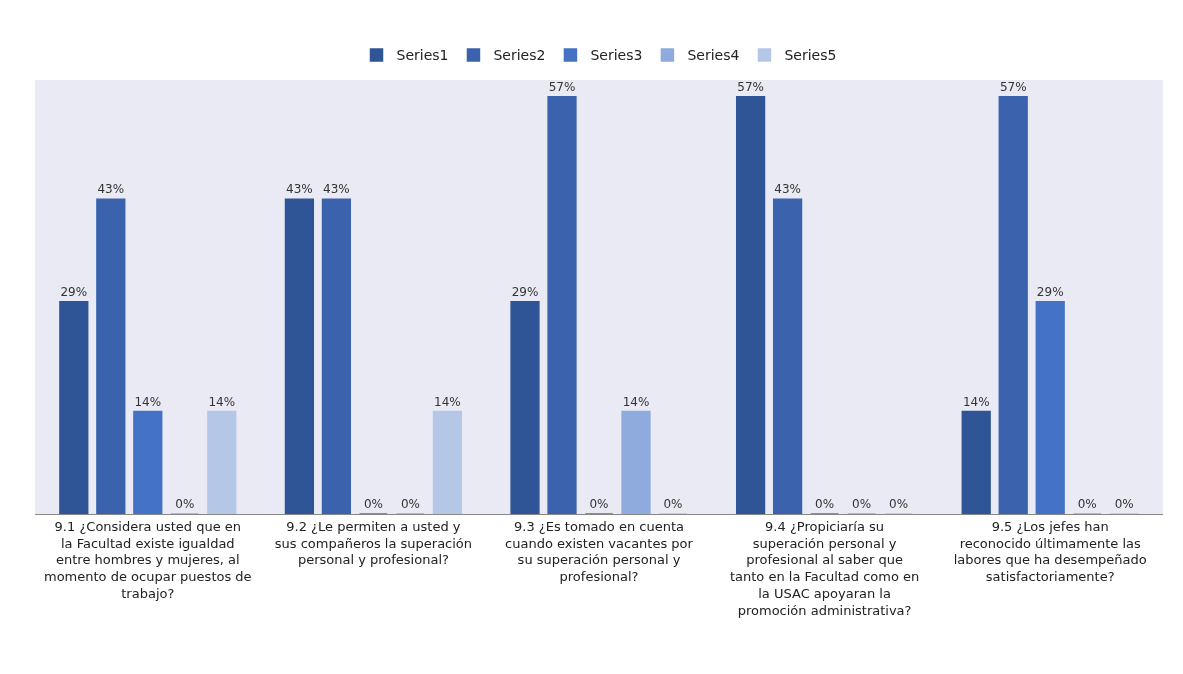 Image resolution: width=1183 pixels, height=674 pixels. I want to click on x-tick-label: 9.4 ¿Propiciaría su superación personal y profesional al saber que tanto en la Facultad como en la USAC apoyaran la promoción administrativa?, so click(824, 568).